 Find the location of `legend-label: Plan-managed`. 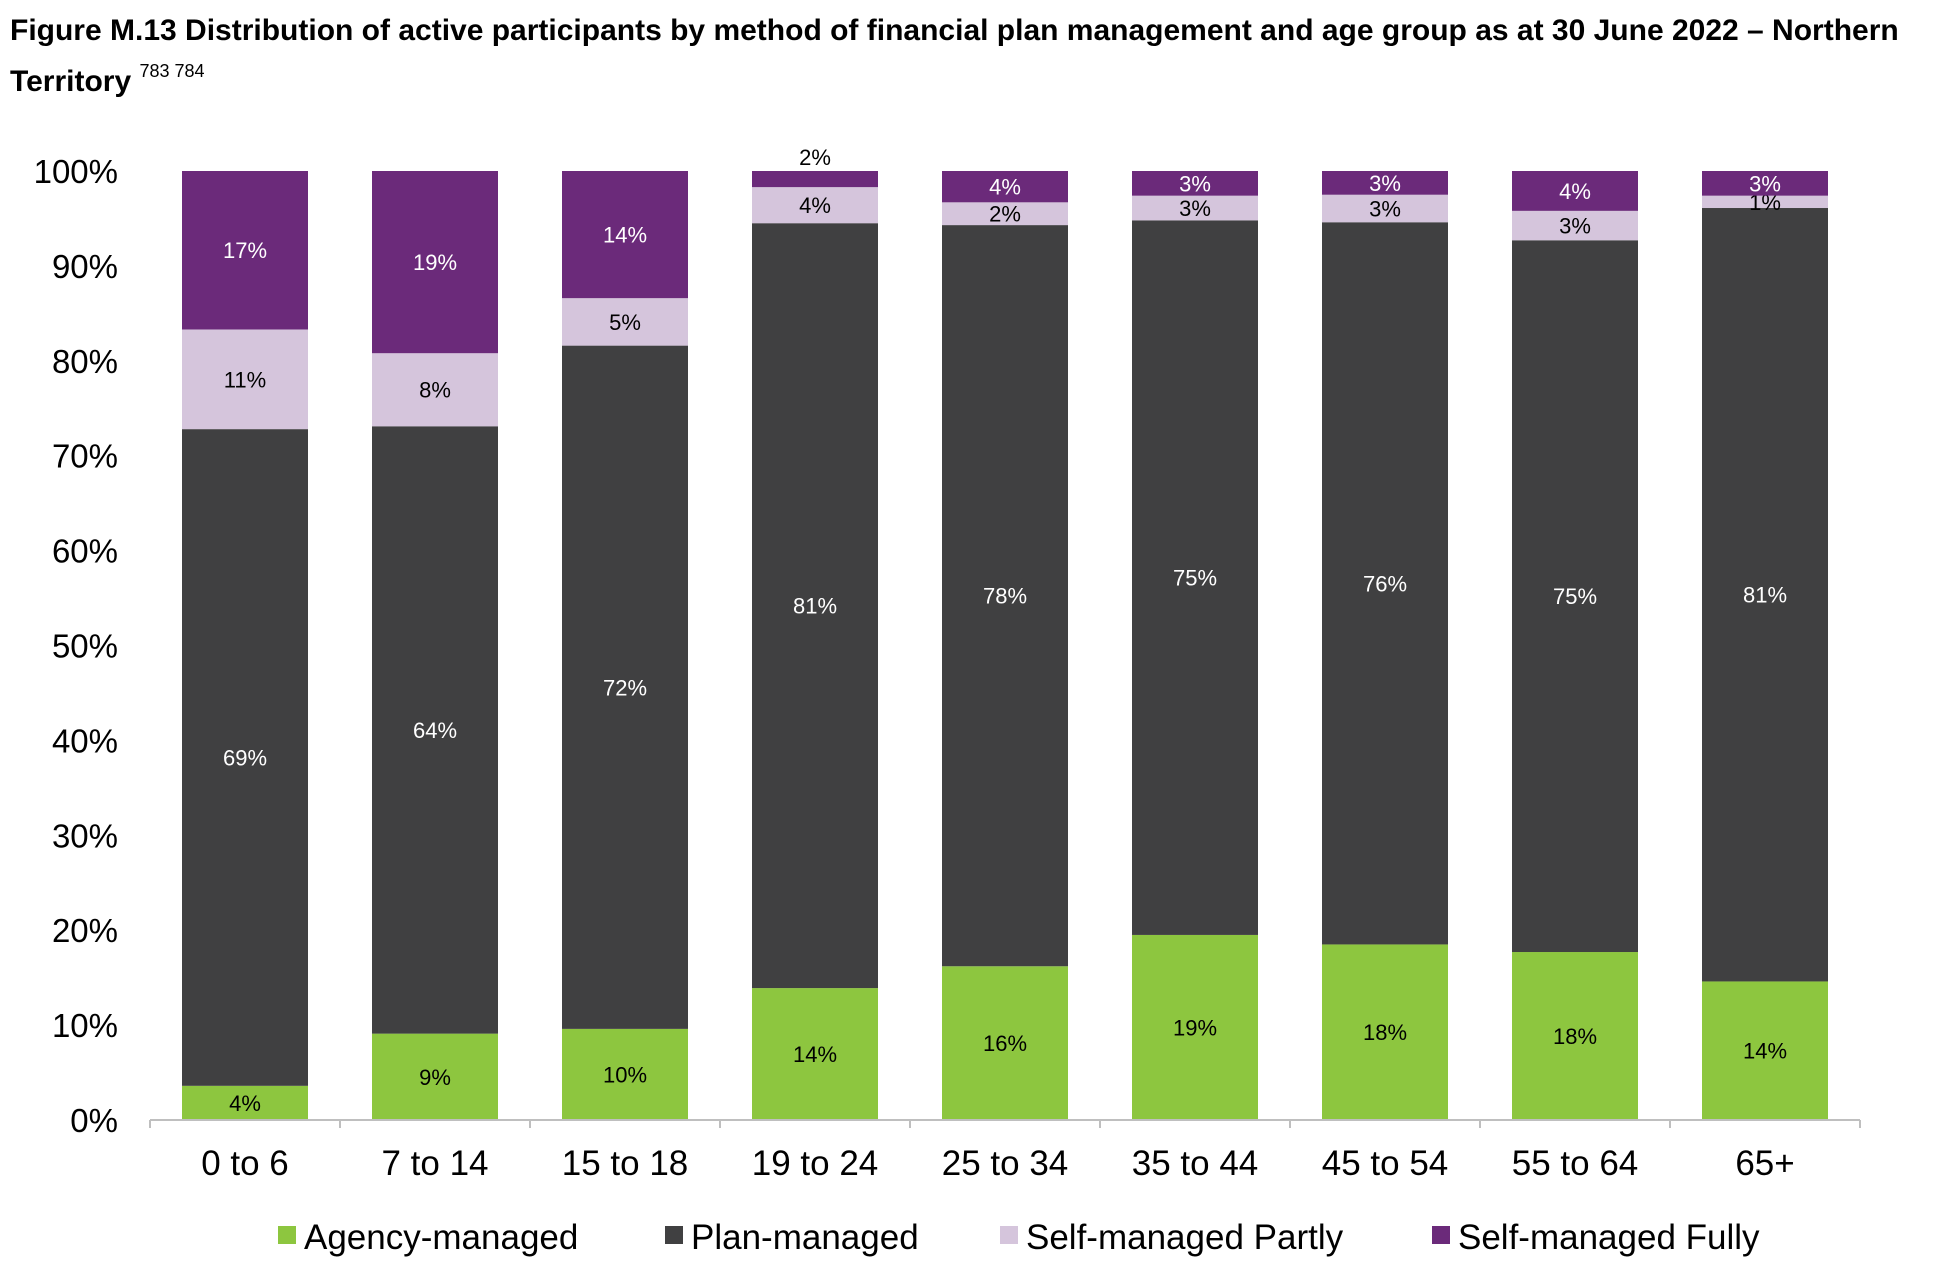

legend-label: Plan-managed is located at coordinates (805, 1237).